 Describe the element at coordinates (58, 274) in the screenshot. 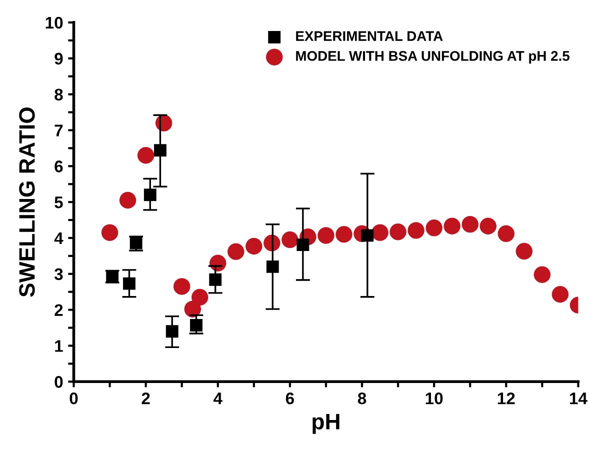

I see `y-tick-label: 3` at that location.